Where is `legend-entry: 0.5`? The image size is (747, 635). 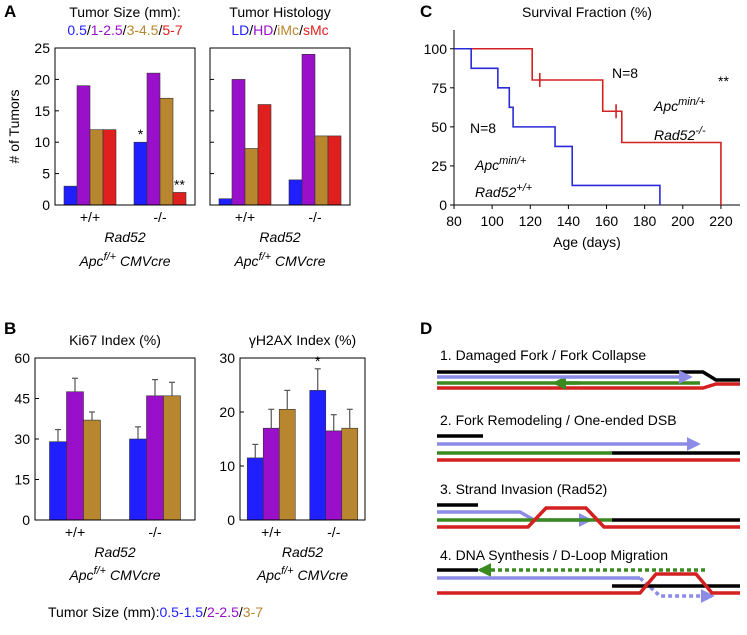 legend-entry: 0.5 is located at coordinates (77, 30).